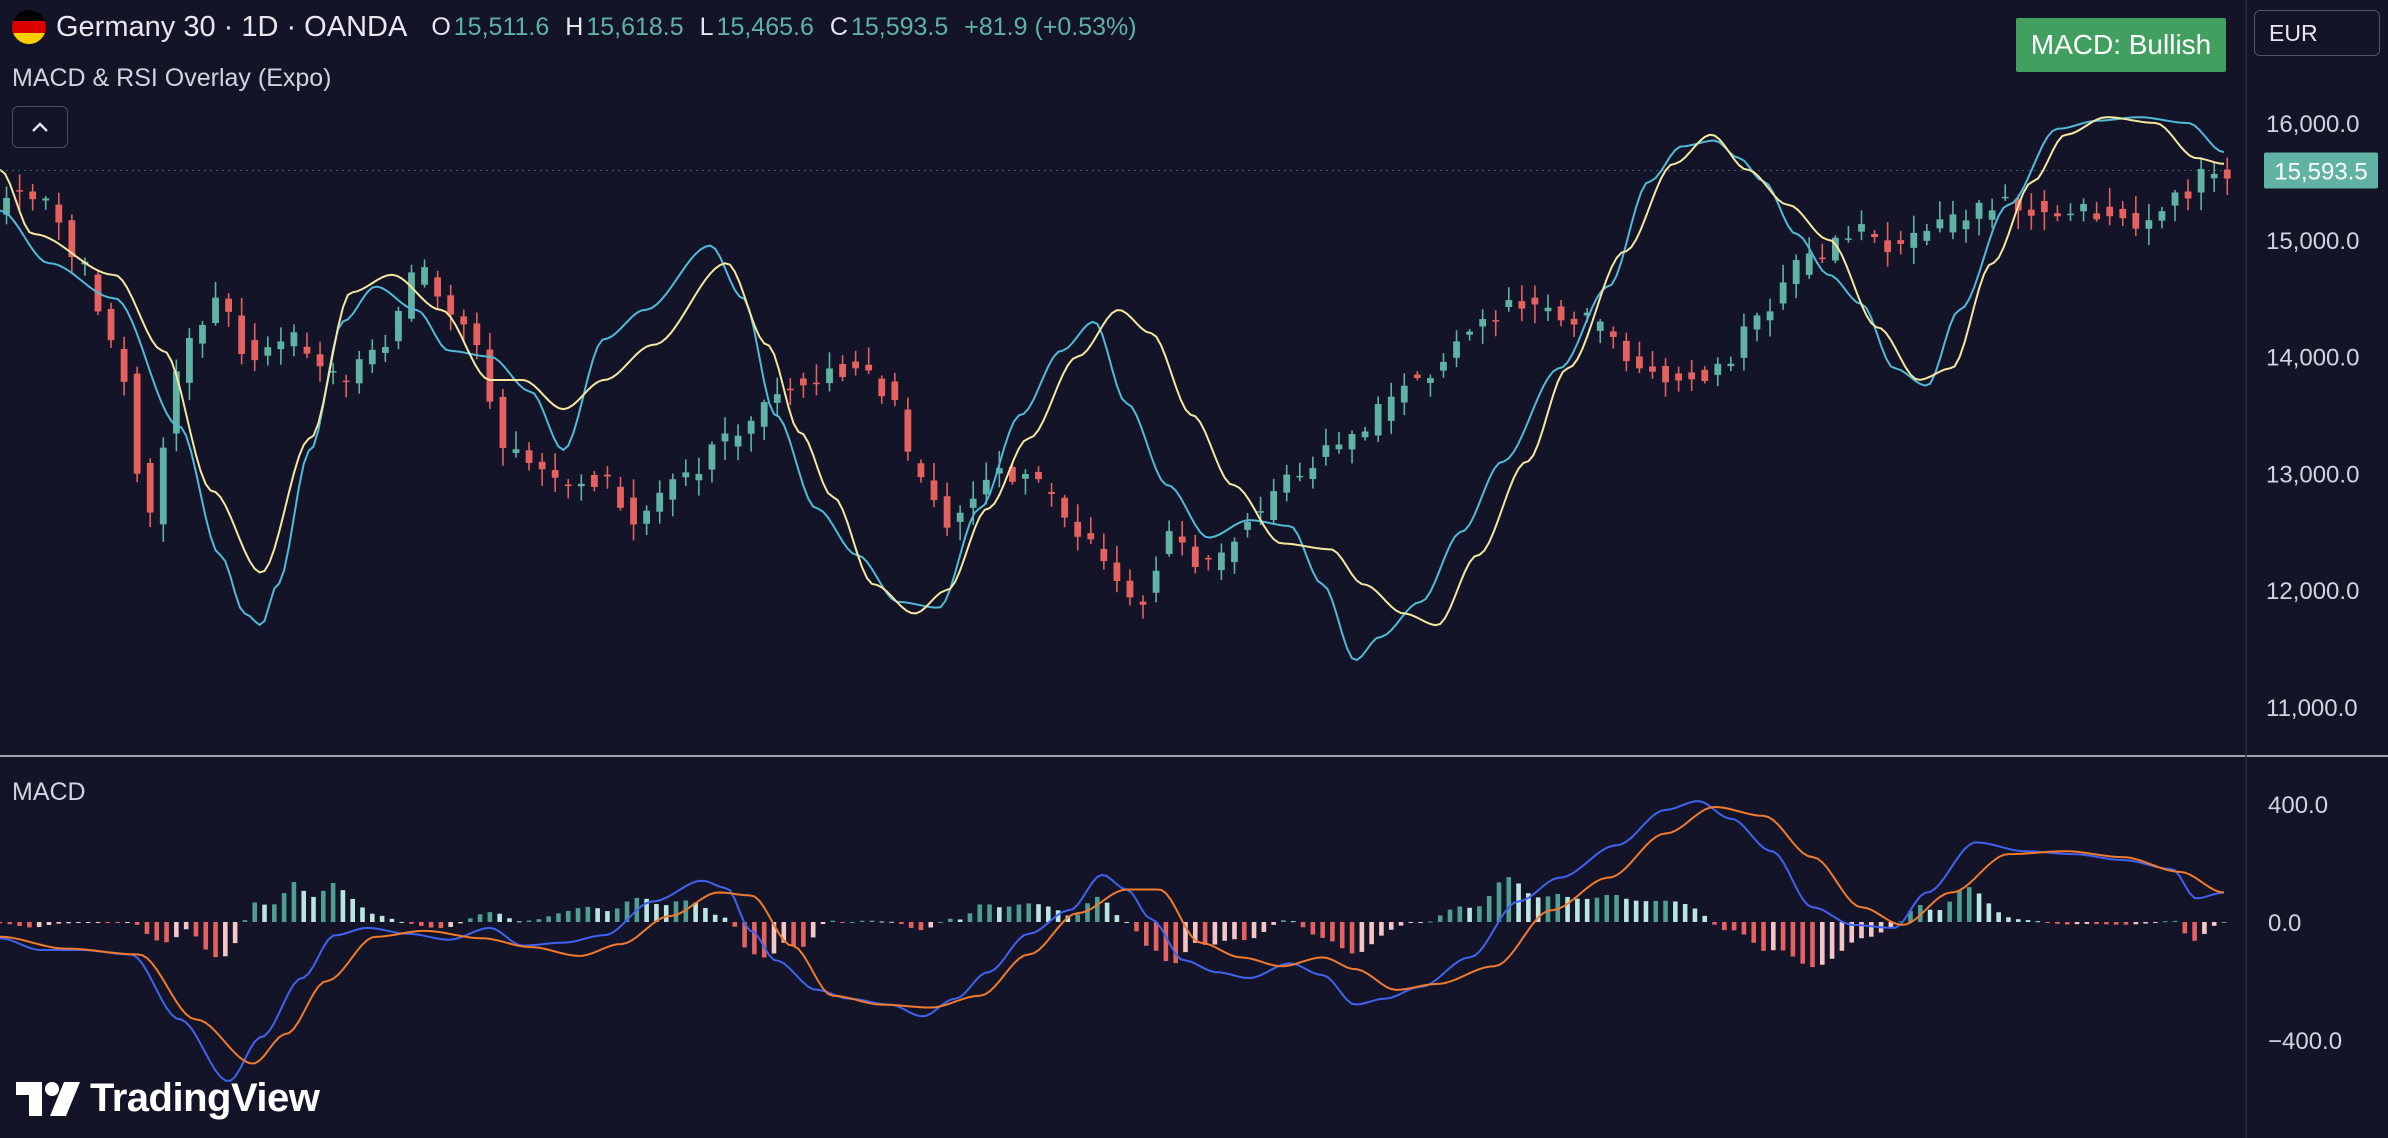  Describe the element at coordinates (2312, 241) in the screenshot. I see `price-tick-label: 15,000.0` at that location.